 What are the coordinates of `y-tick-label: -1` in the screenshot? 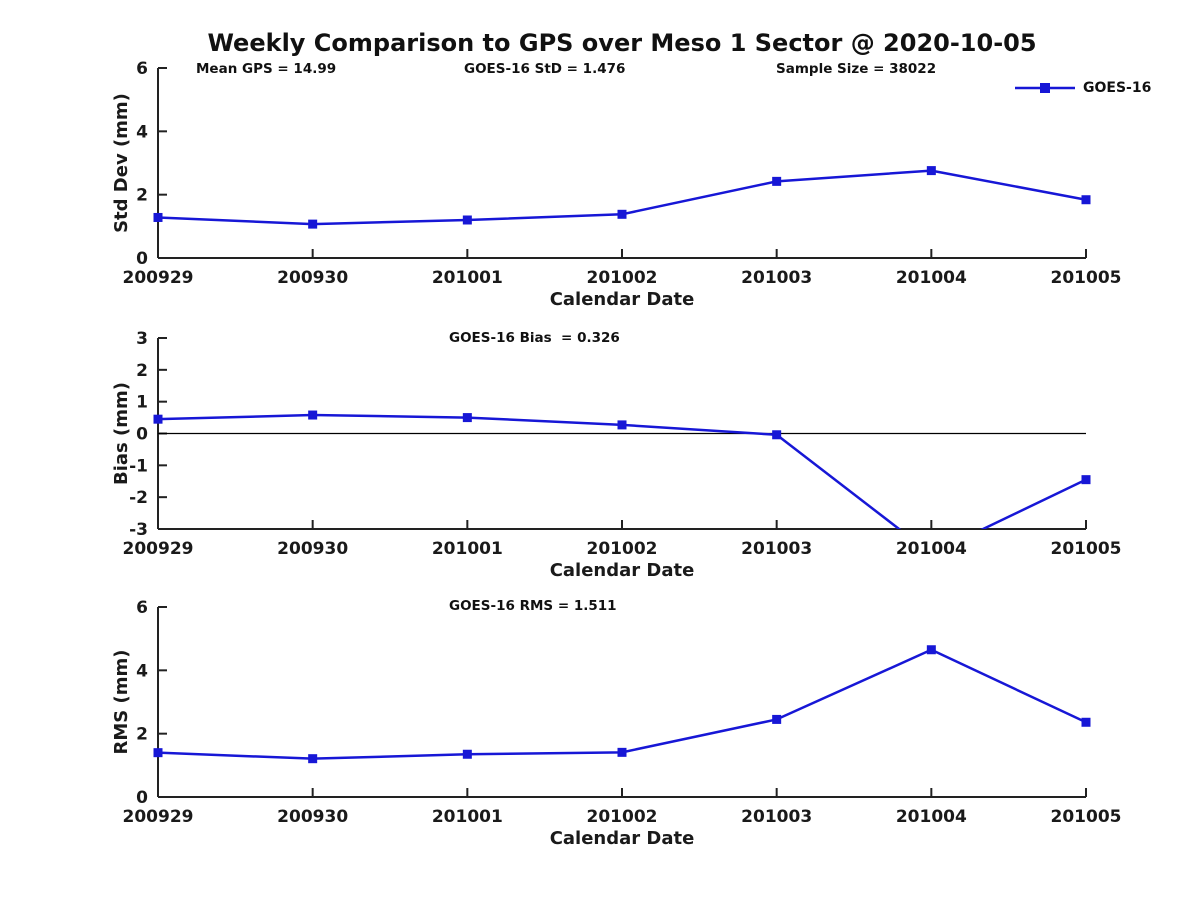 It's located at (138, 466).